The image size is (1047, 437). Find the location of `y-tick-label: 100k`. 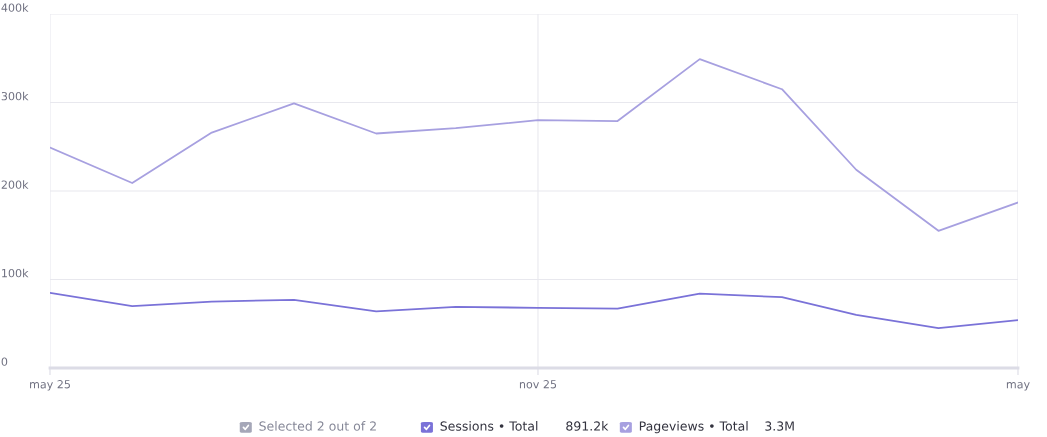

y-tick-label: 100k is located at coordinates (15, 273).